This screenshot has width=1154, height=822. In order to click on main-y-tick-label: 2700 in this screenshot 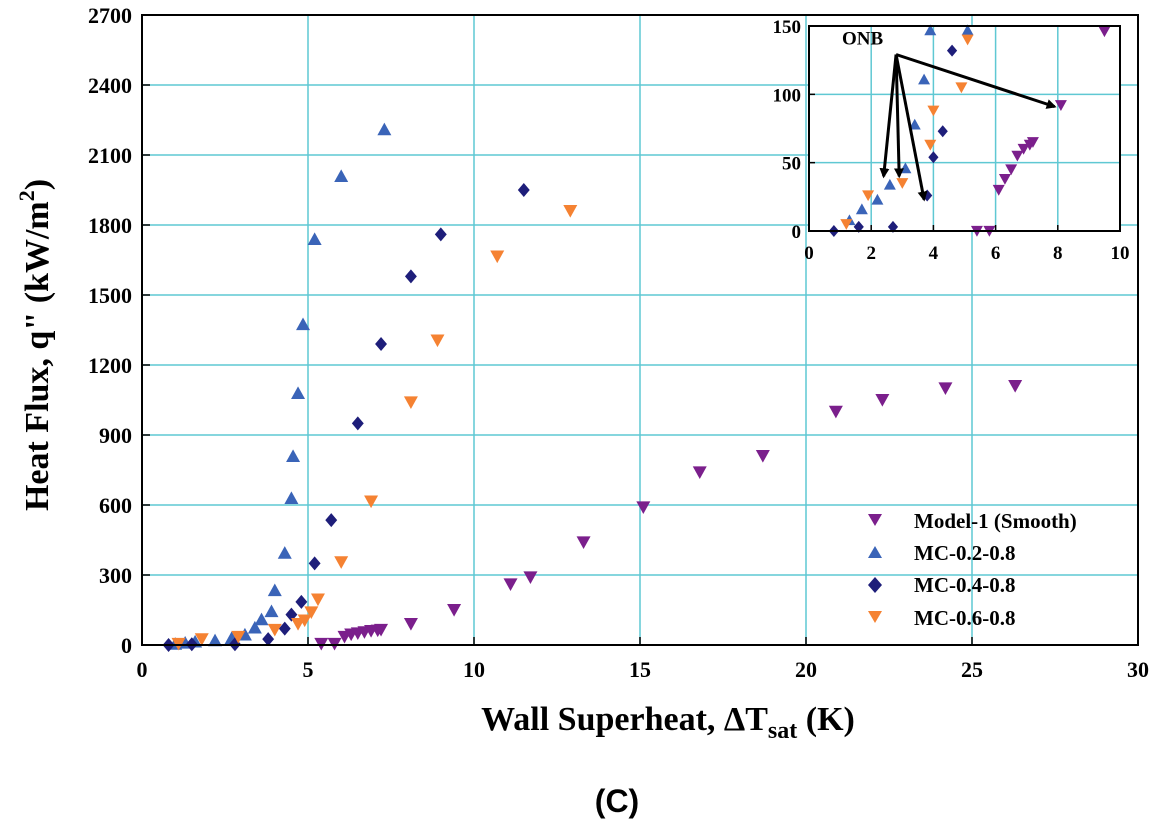, I will do `click(110, 15)`.